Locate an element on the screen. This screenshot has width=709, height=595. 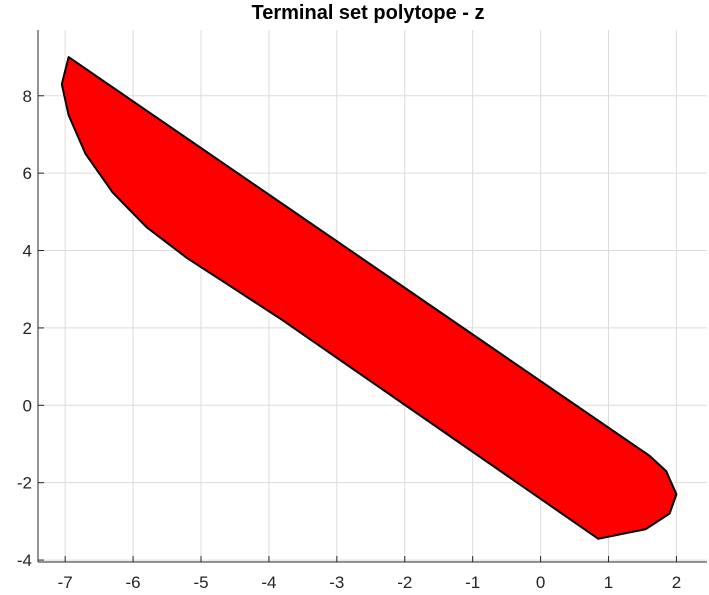
x-tick-label: -1 is located at coordinates (472, 582).